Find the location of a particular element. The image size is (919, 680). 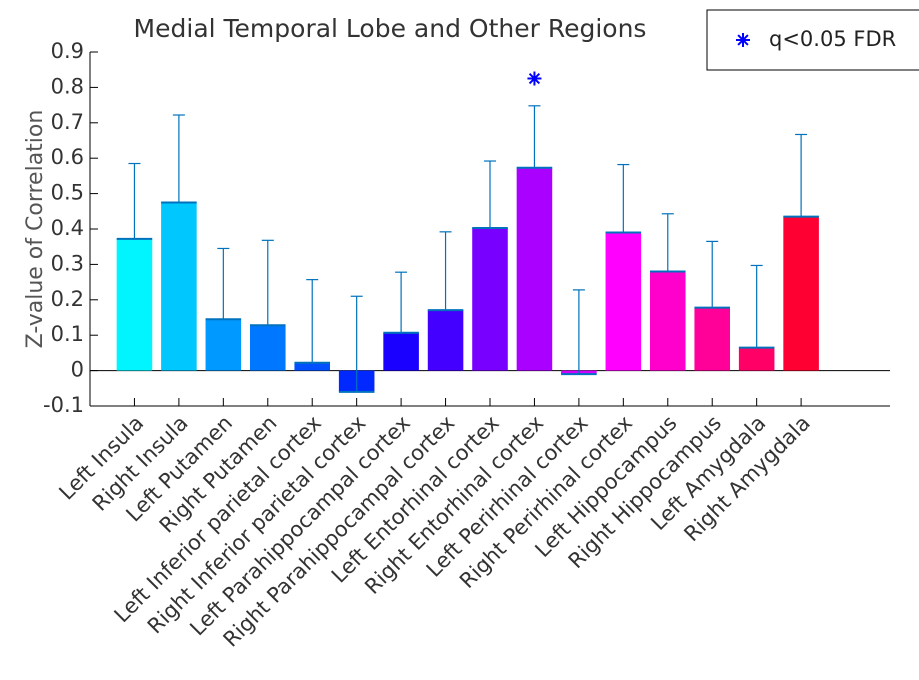

y-tick-label: 0.6 is located at coordinates (67, 157).